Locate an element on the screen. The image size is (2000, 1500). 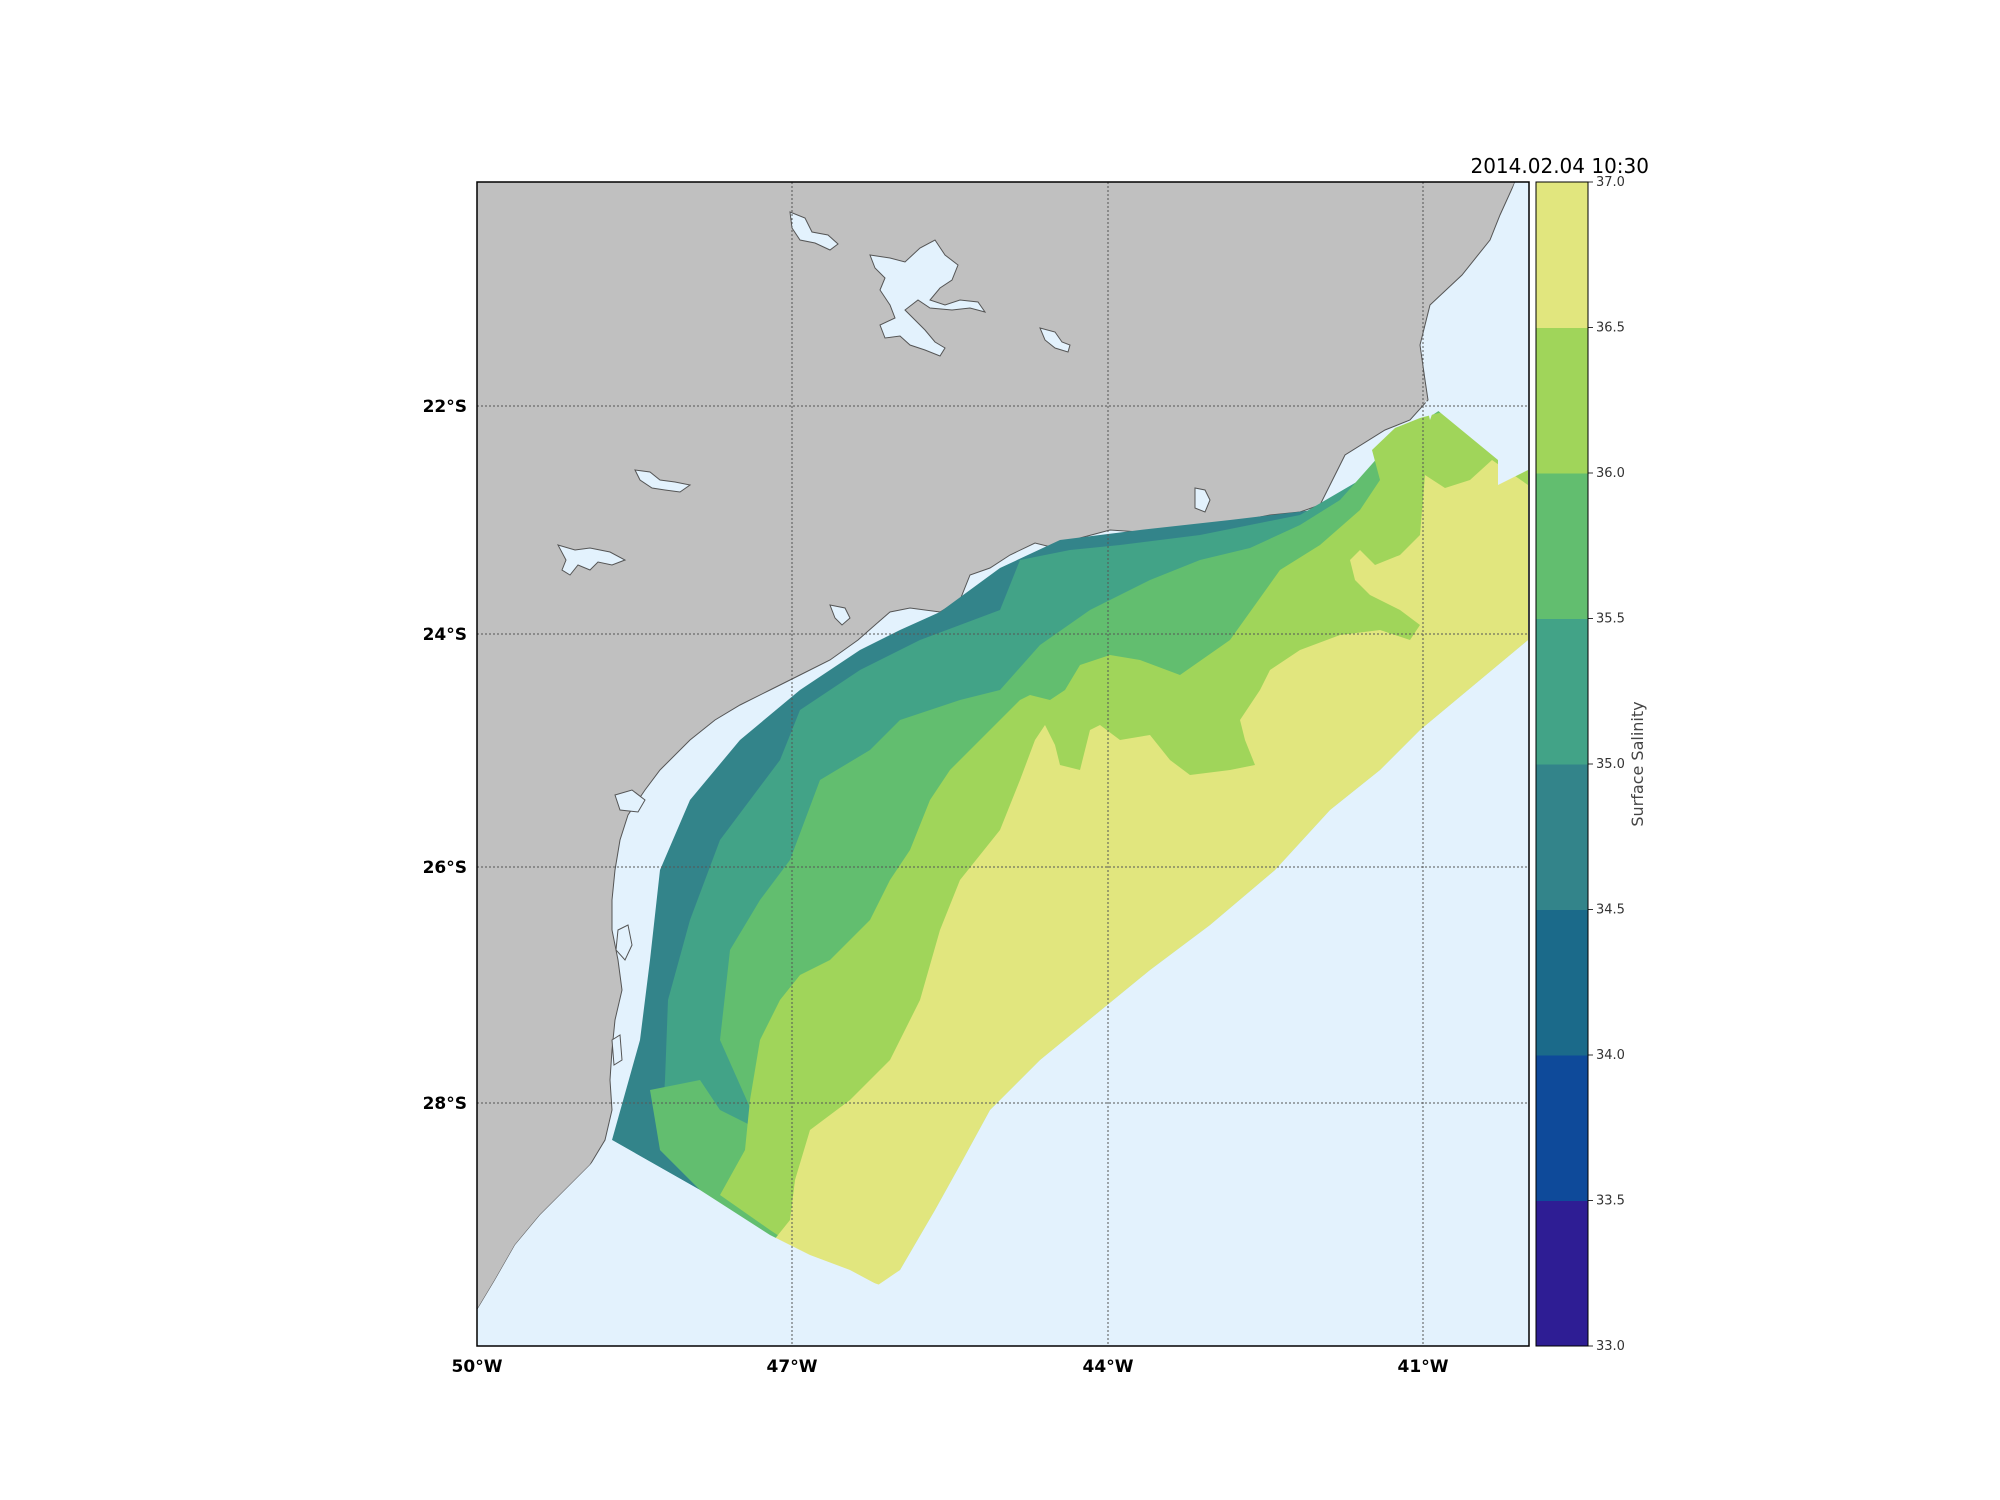
colorbar-tick-label: 36.0 is located at coordinates (1610, 473).